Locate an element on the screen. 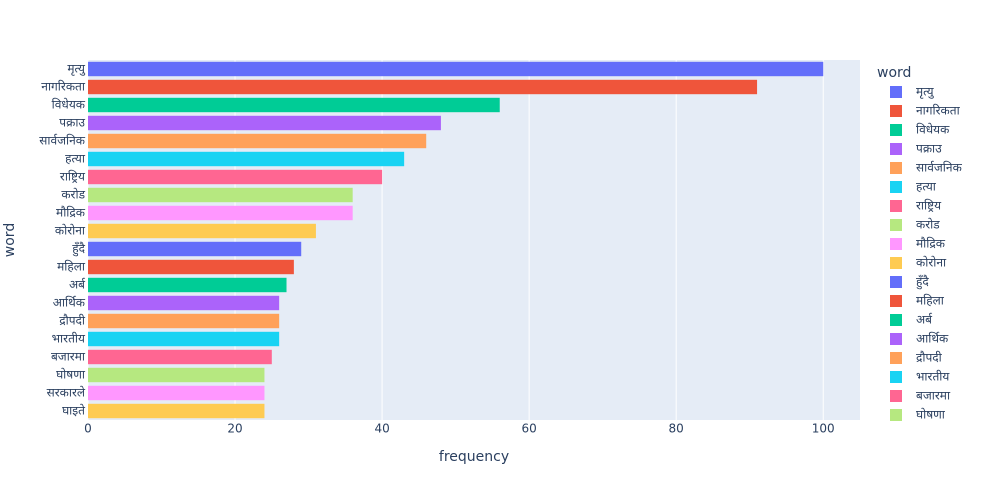 This screenshot has width=983, height=500. y-tick-label: आर्थिक is located at coordinates (69, 303).